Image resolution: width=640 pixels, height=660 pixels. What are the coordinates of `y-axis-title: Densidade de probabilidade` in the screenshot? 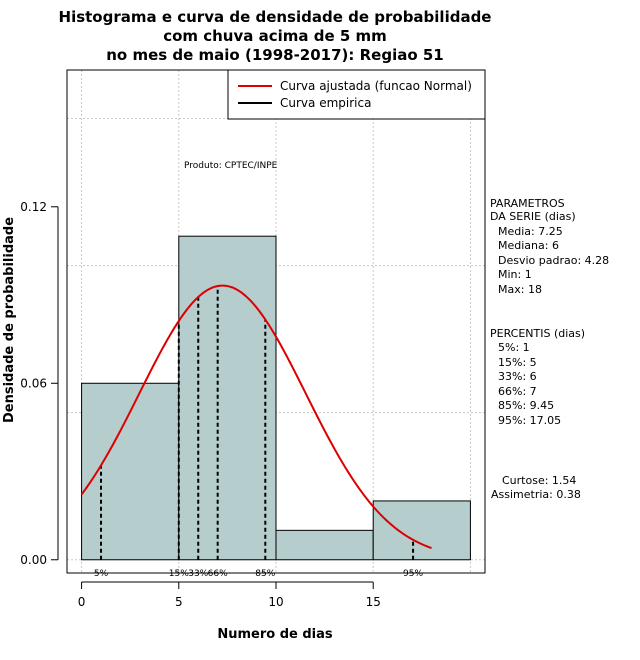 It's located at (9, 320).